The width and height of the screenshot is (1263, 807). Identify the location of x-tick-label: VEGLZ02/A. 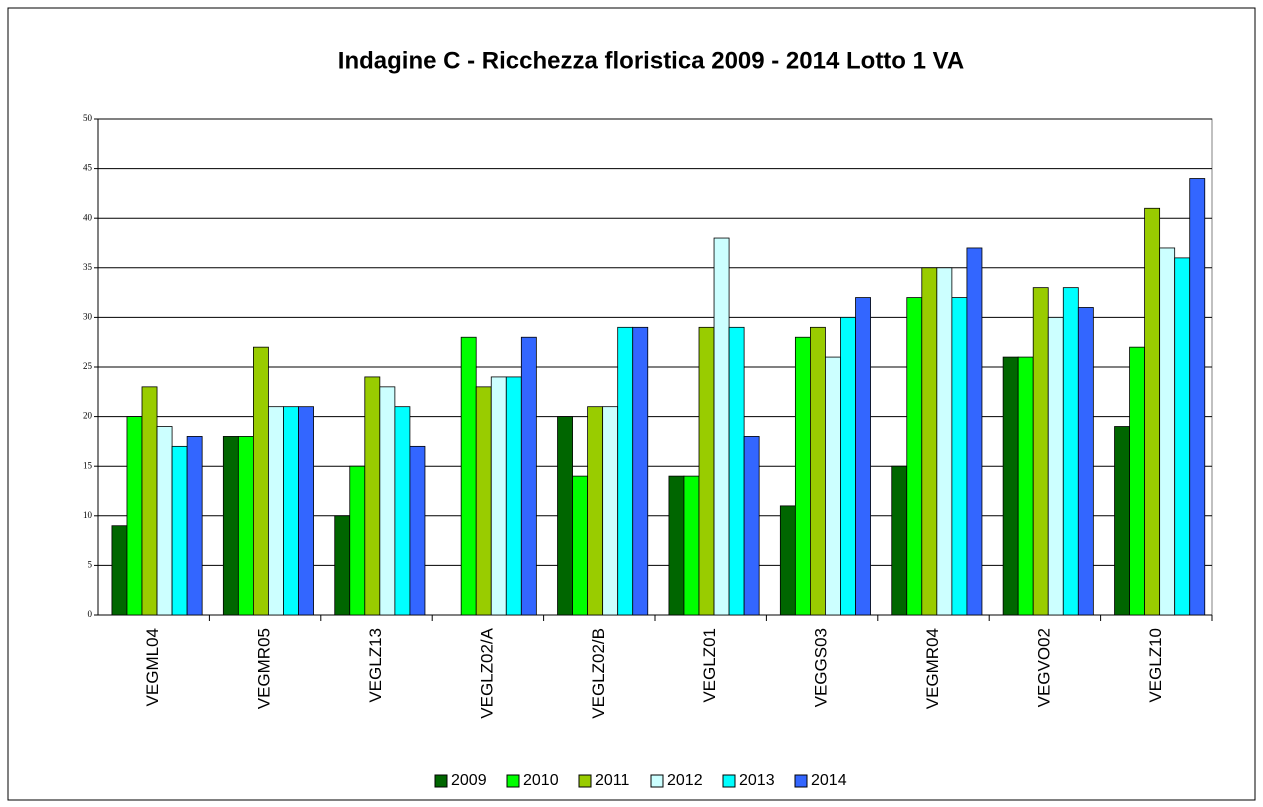
(486, 672).